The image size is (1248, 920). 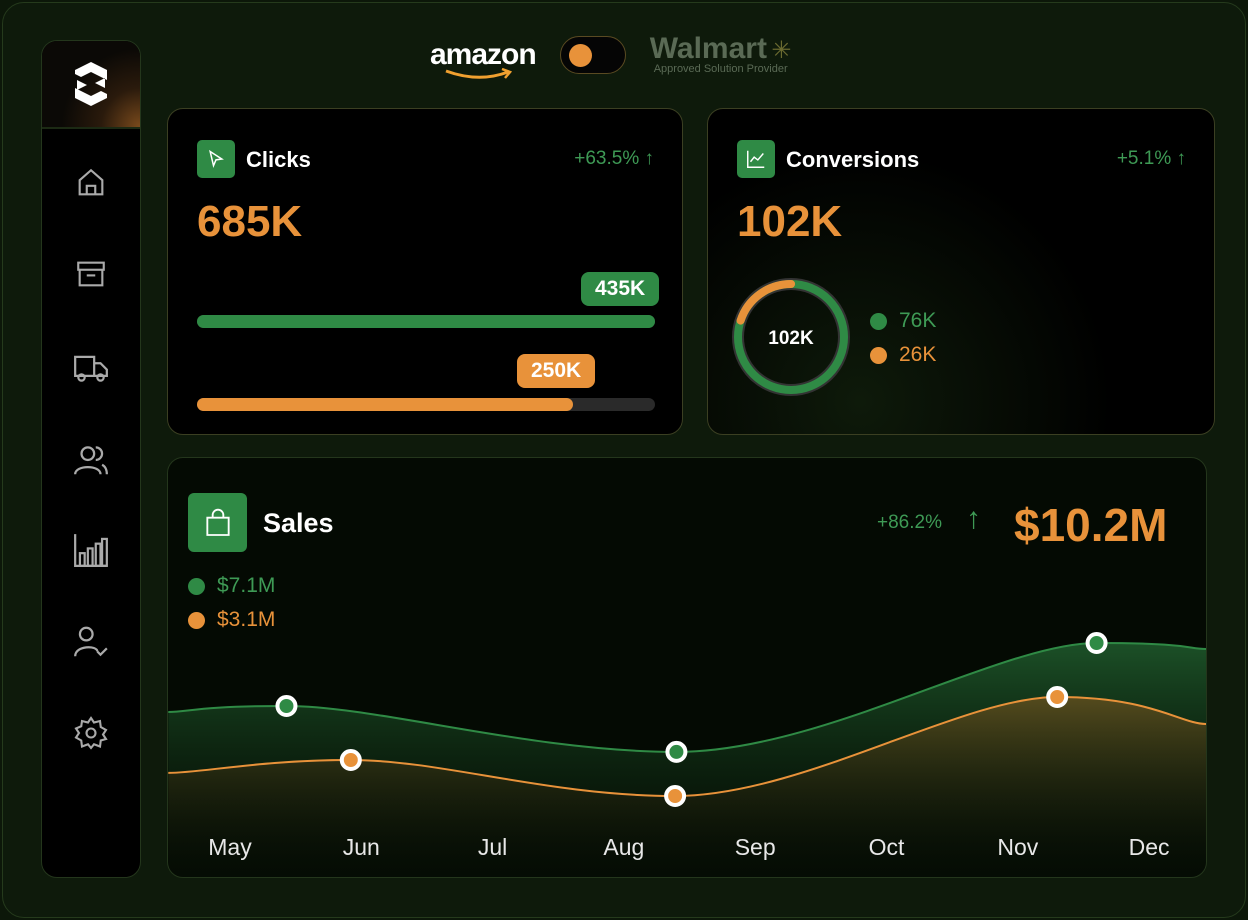 I want to click on truck-icon, so click(x=91, y=368).